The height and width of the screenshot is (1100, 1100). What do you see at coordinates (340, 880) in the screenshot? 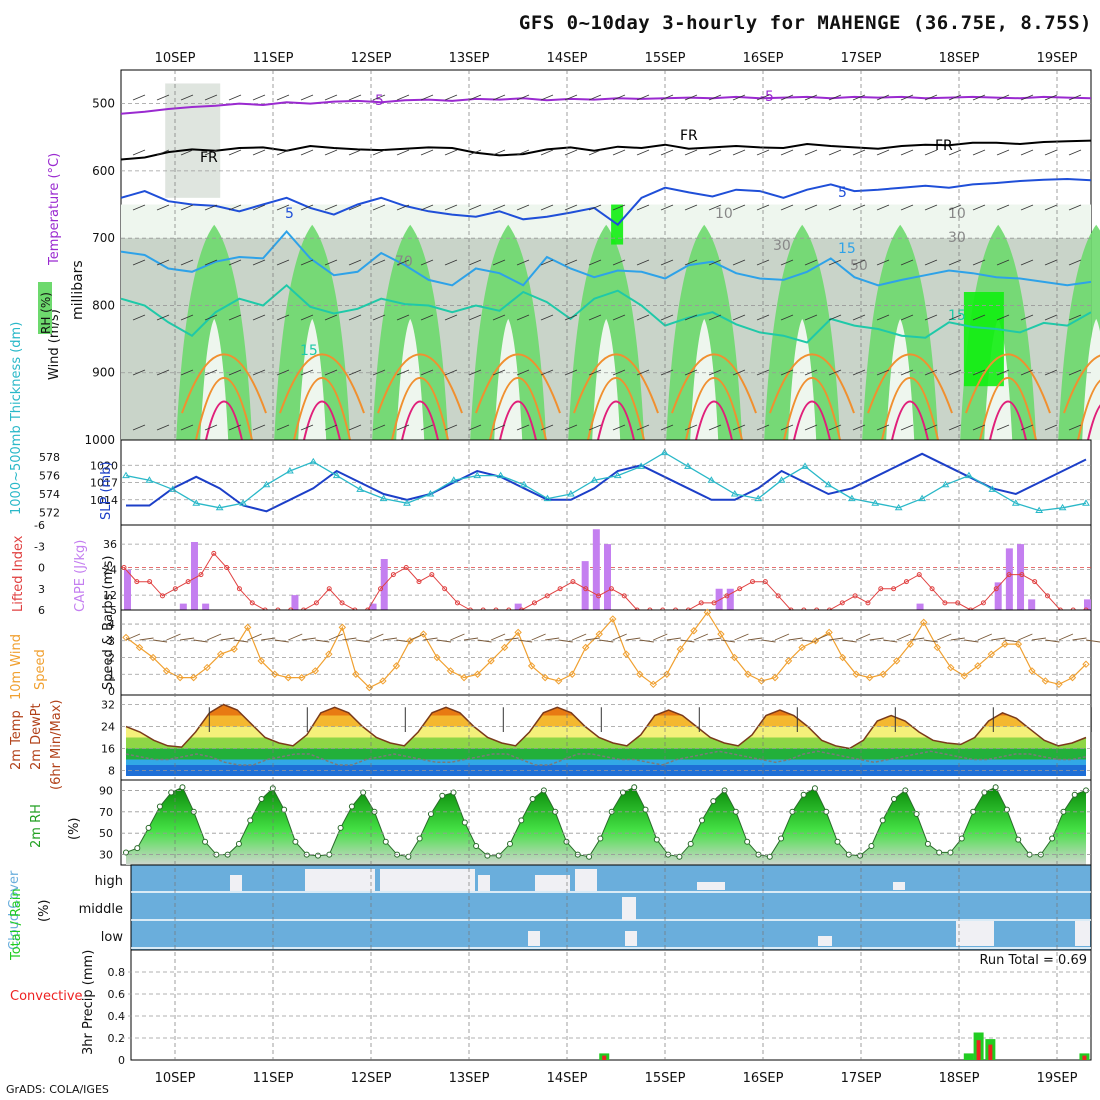
I see `cloud-fraction-block` at bounding box center [340, 880].